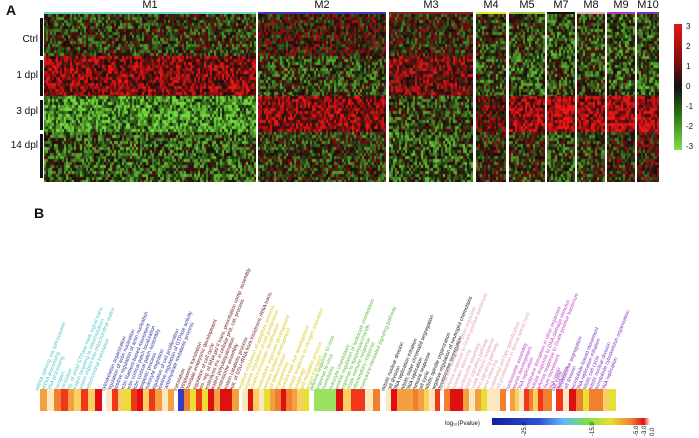  What do you see at coordinates (688, 66) in the screenshot?
I see `colorbar-tick: 1` at bounding box center [688, 66].